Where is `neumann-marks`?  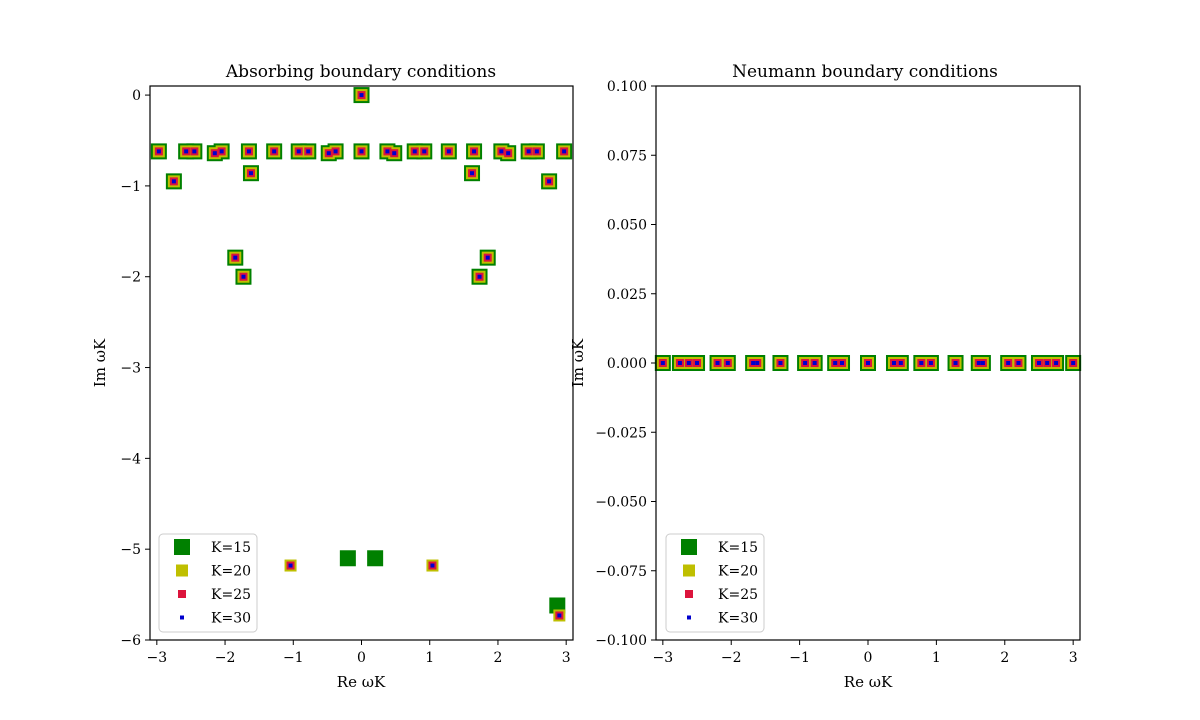
neumann-marks is located at coordinates (868, 363).